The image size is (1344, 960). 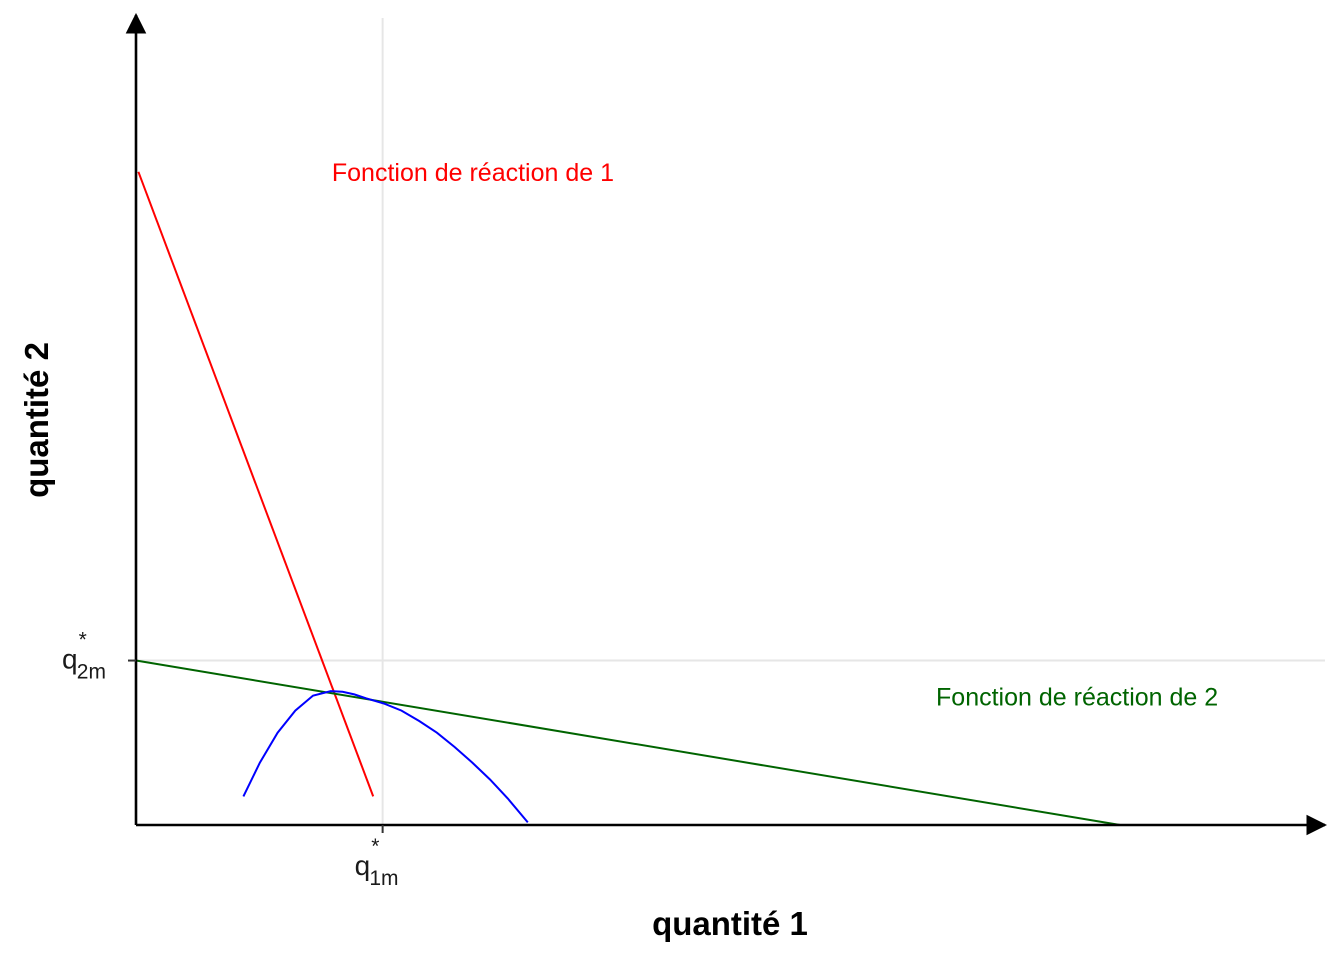 I want to click on curve-label-1: Fonction de réaction de 1, so click(x=473, y=173).